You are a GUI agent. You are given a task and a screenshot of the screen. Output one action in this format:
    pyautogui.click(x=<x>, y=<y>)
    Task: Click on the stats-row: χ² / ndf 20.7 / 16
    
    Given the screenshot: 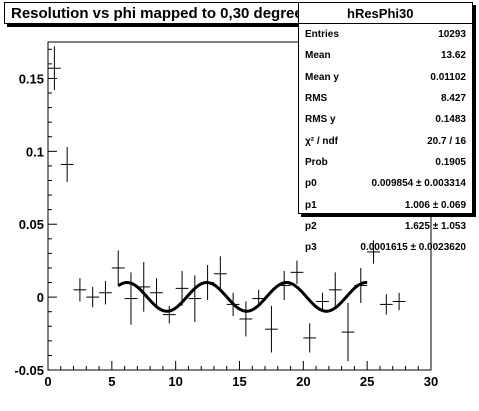 What is the action you would take?
    pyautogui.click(x=385, y=140)
    